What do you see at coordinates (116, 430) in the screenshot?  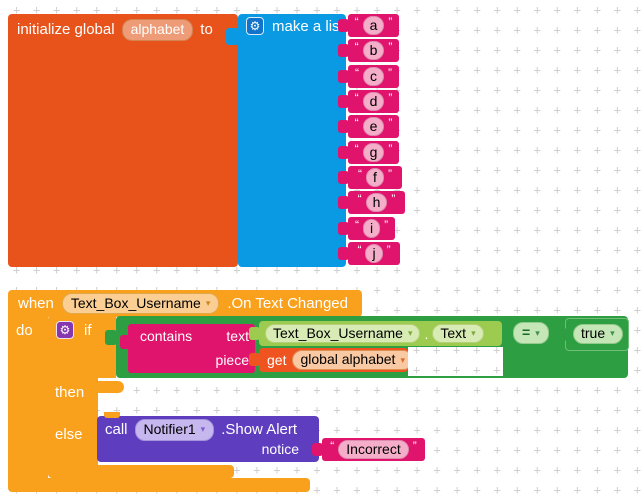 I see `call-label: call` at bounding box center [116, 430].